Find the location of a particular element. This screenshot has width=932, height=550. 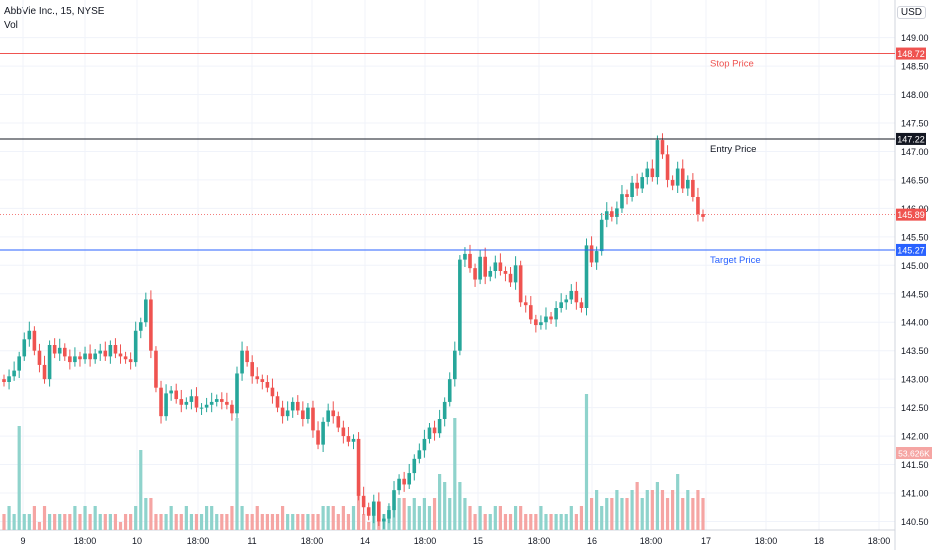

y-tick-label: 141.00 is located at coordinates (915, 494).